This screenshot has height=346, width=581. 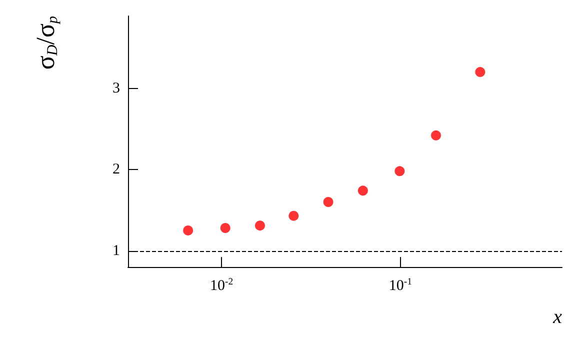 What do you see at coordinates (557, 317) in the screenshot?
I see `x-axis-title: x` at bounding box center [557, 317].